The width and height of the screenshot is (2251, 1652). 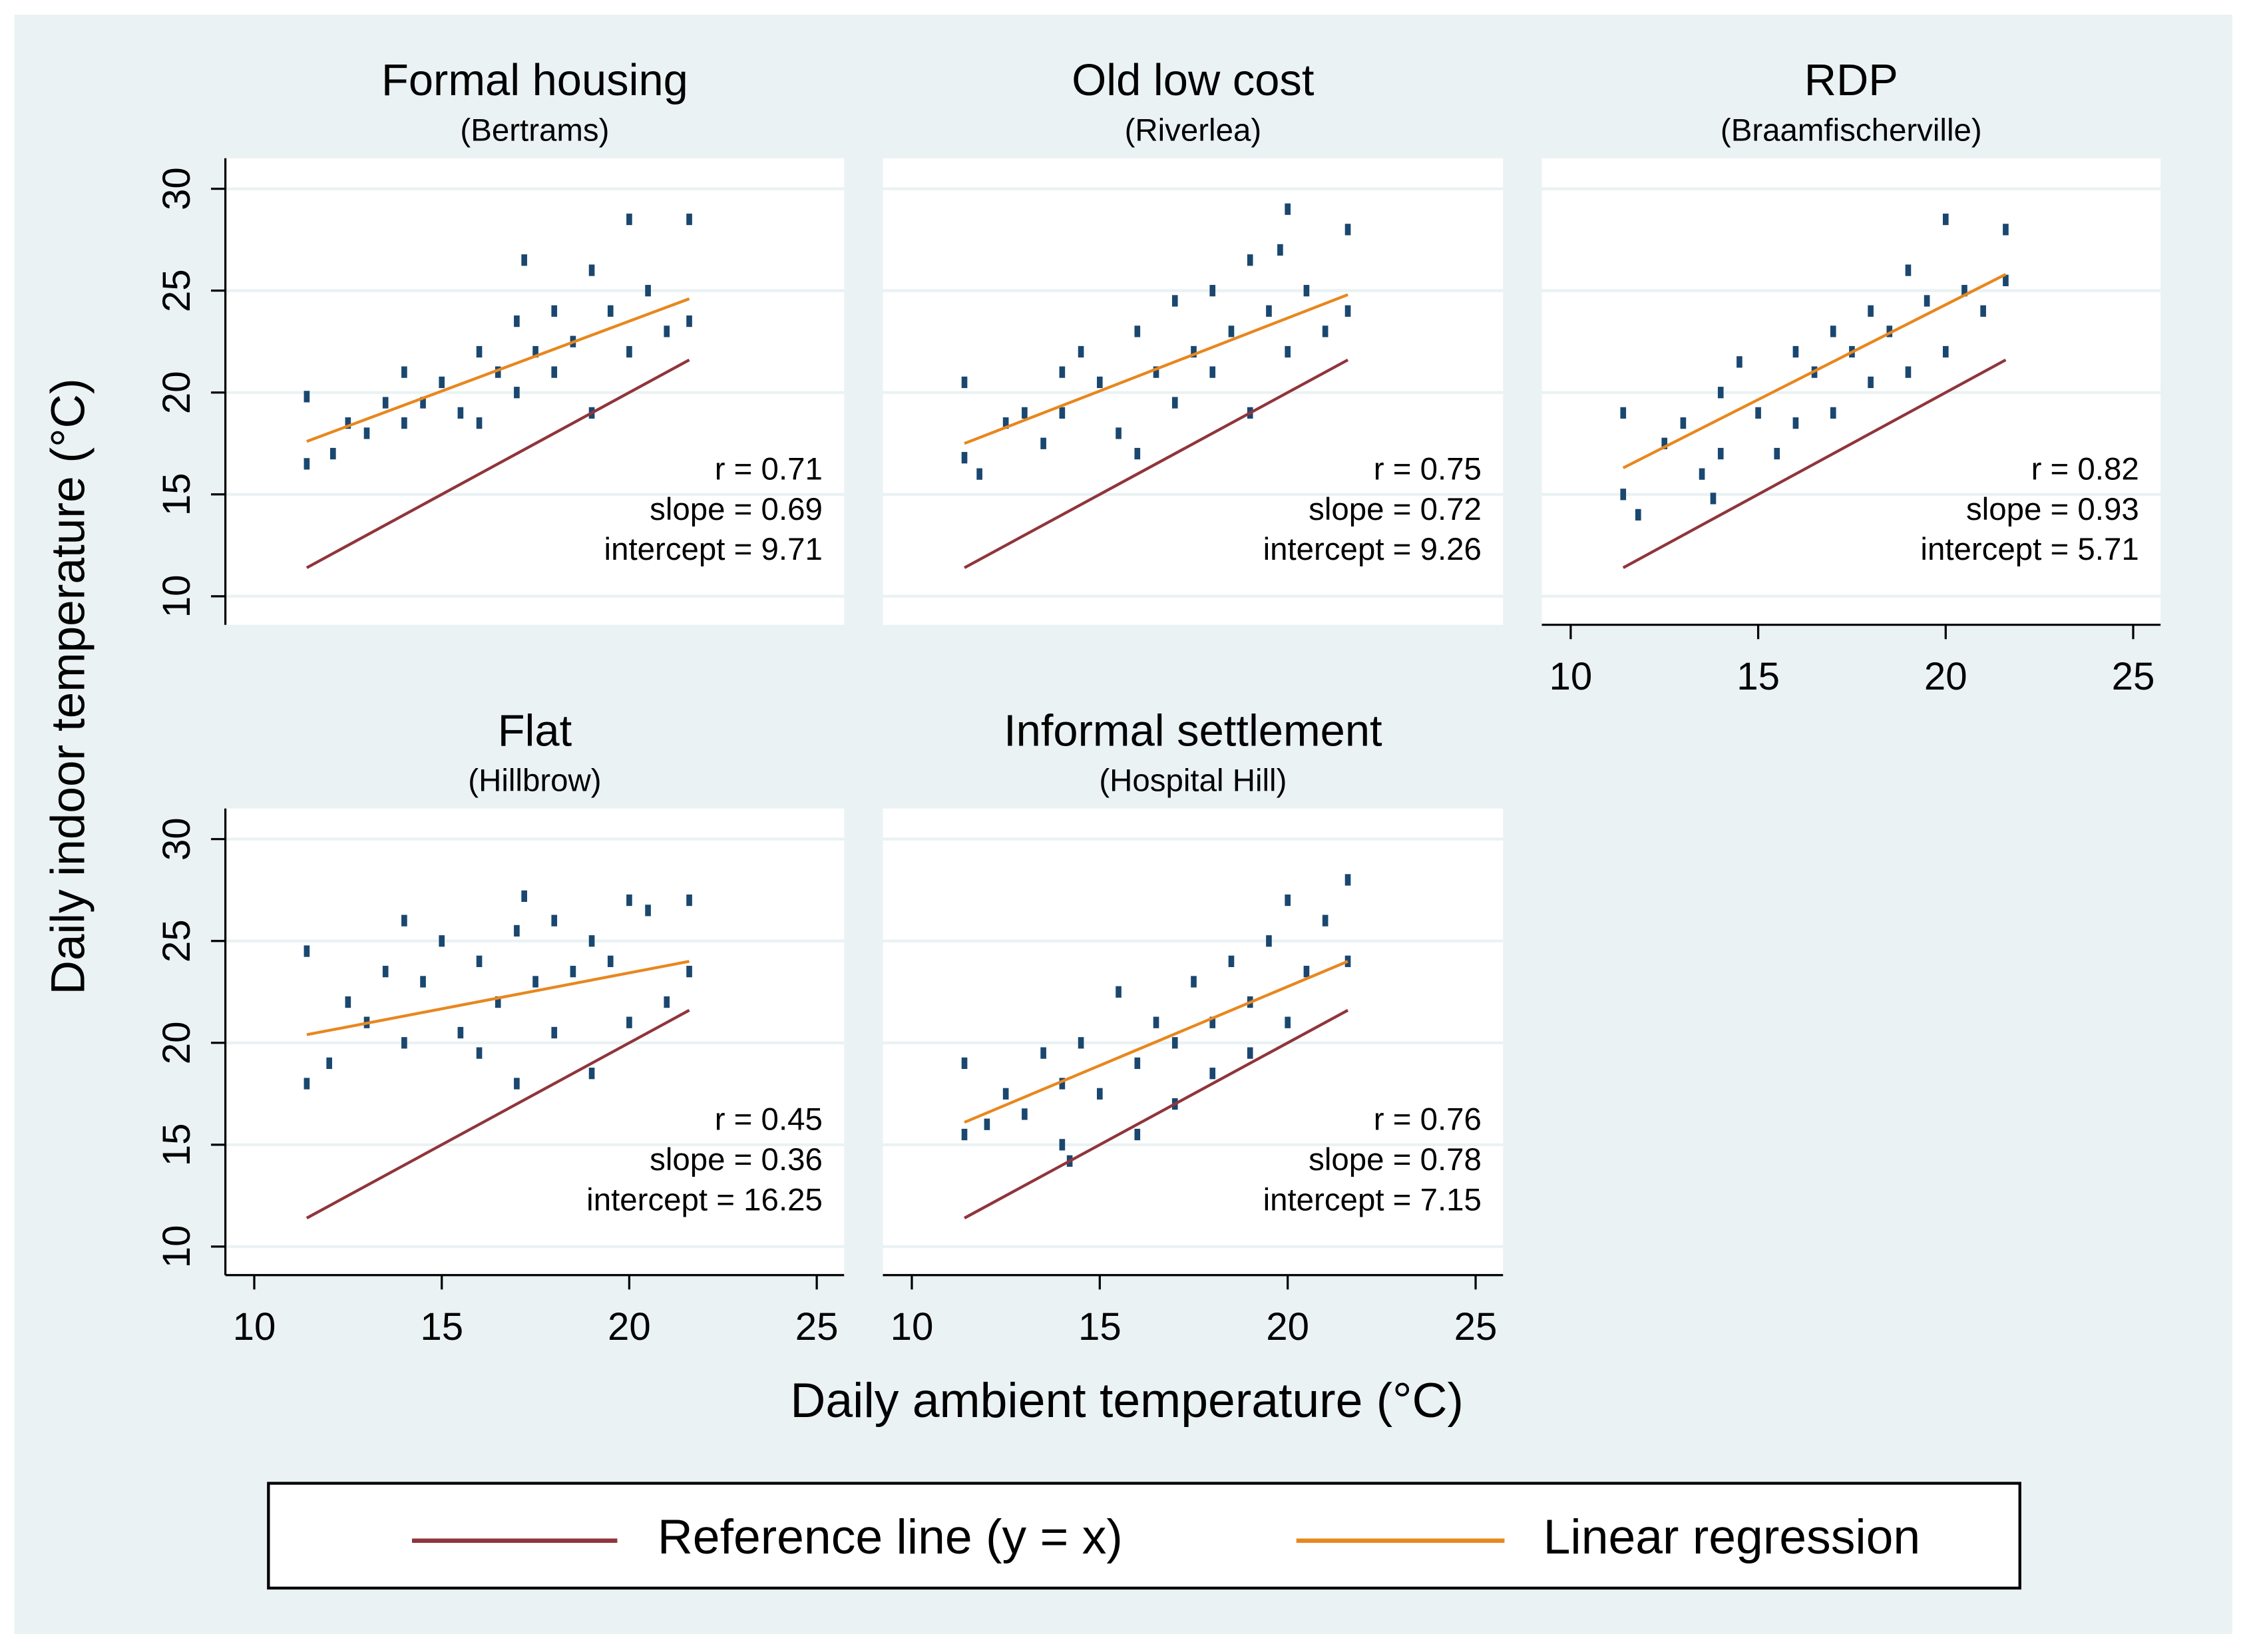 What do you see at coordinates (1851, 80) in the screenshot?
I see `panel-title: RDP` at bounding box center [1851, 80].